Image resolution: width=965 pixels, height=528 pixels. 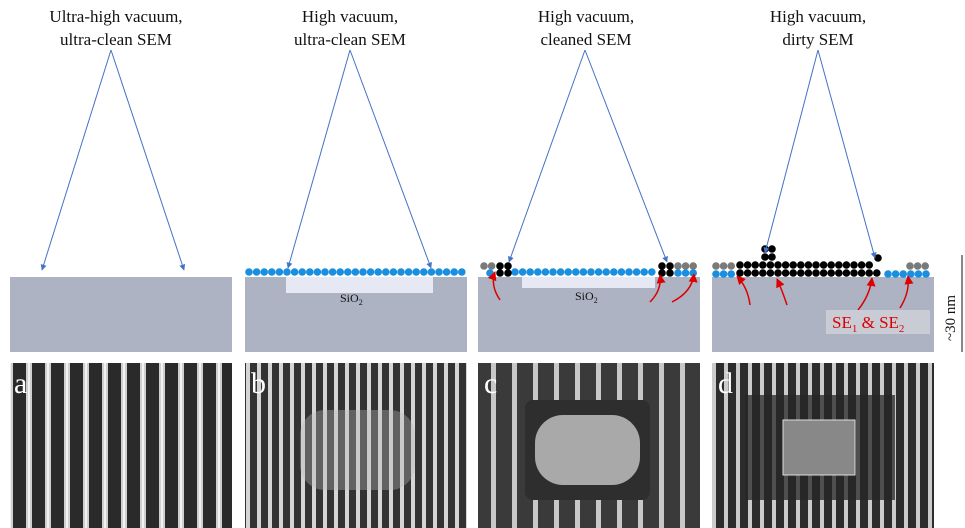 I want to click on scale-label: ~30 nm, so click(x=951, y=318).